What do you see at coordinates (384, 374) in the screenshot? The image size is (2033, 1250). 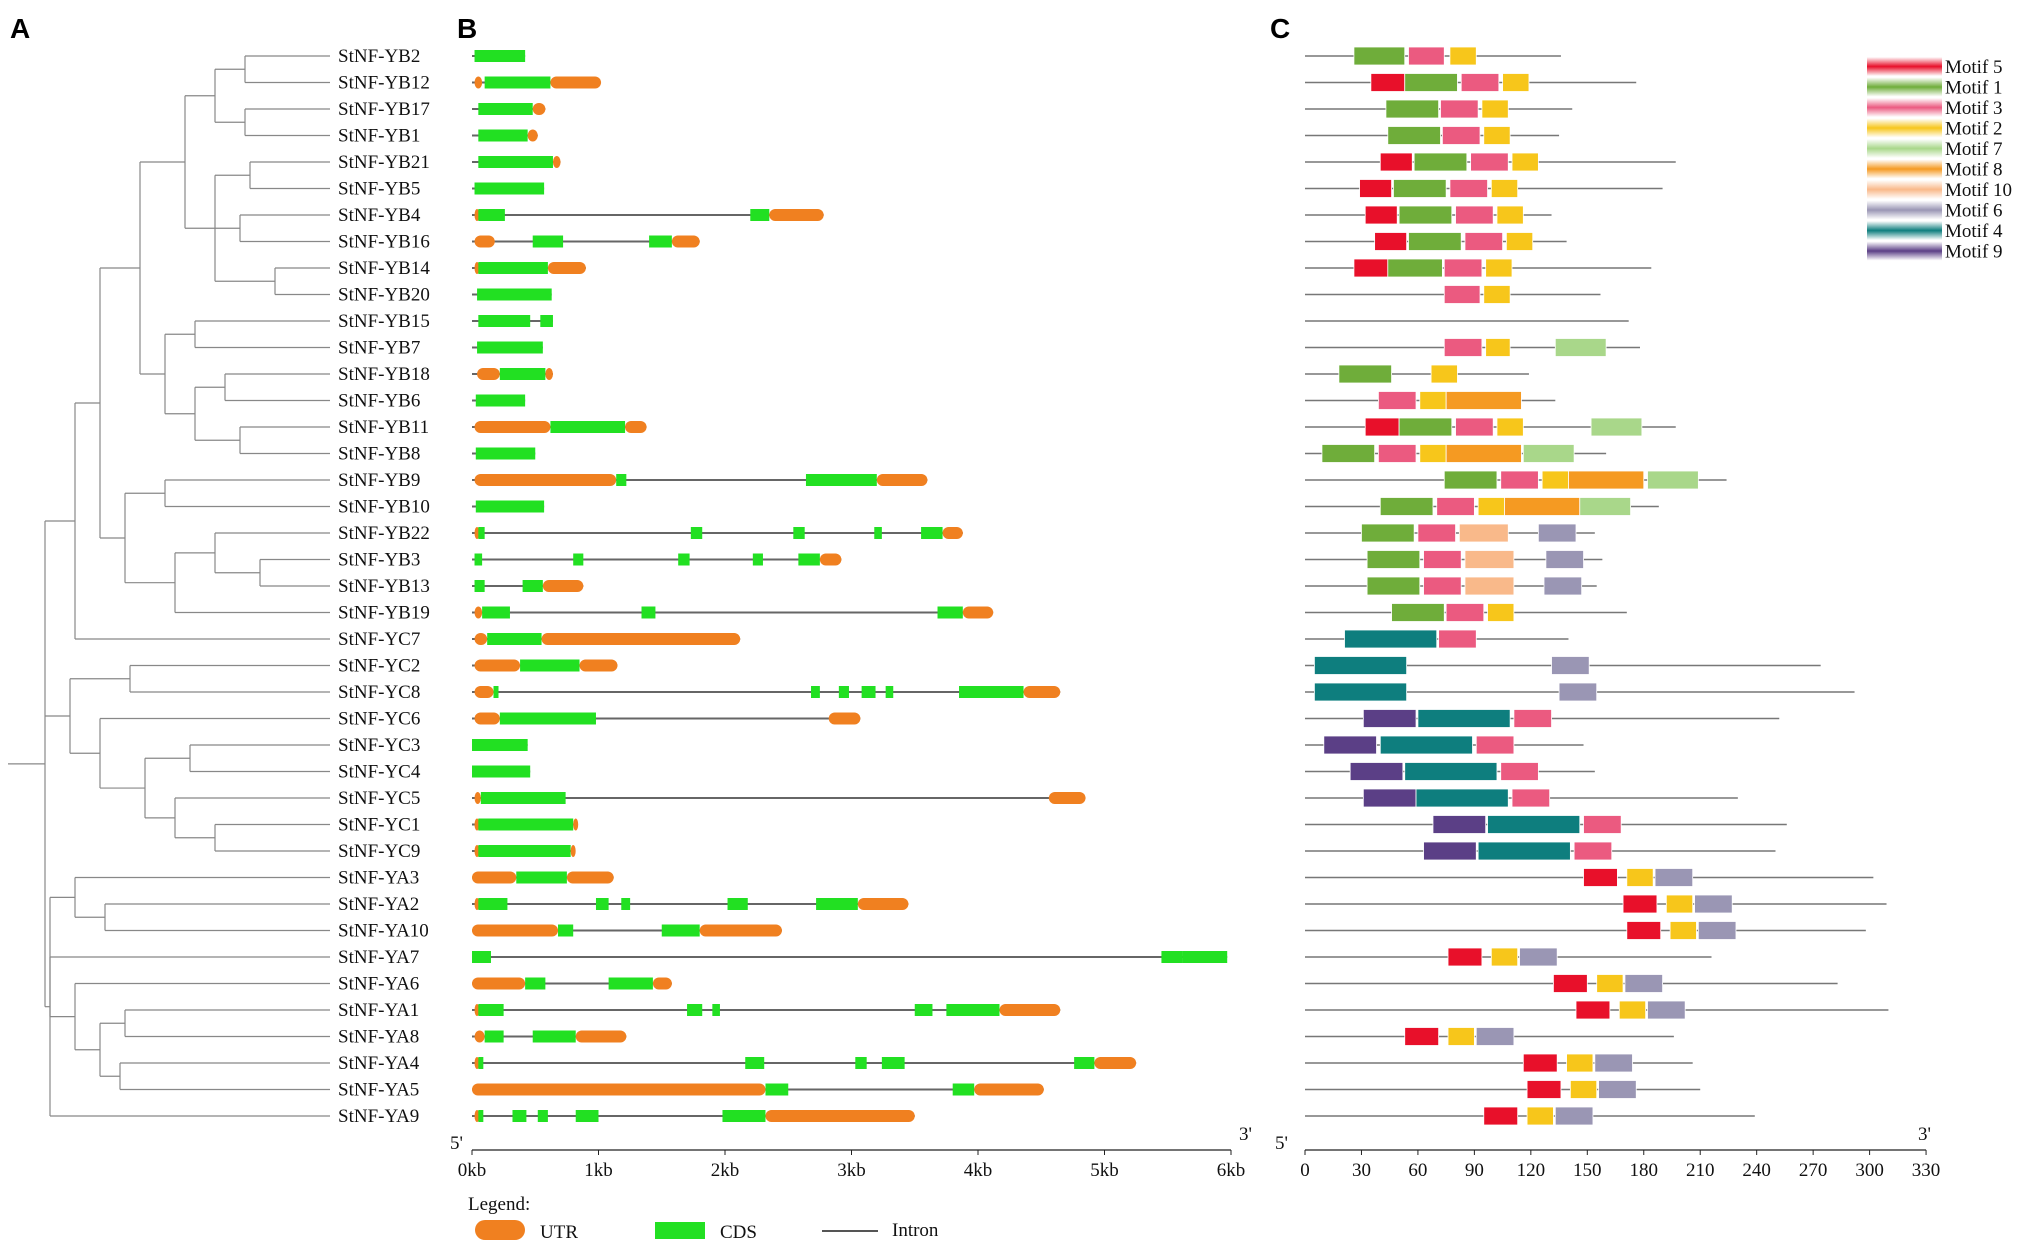 I see `gene-label: StNF-YB18` at bounding box center [384, 374].